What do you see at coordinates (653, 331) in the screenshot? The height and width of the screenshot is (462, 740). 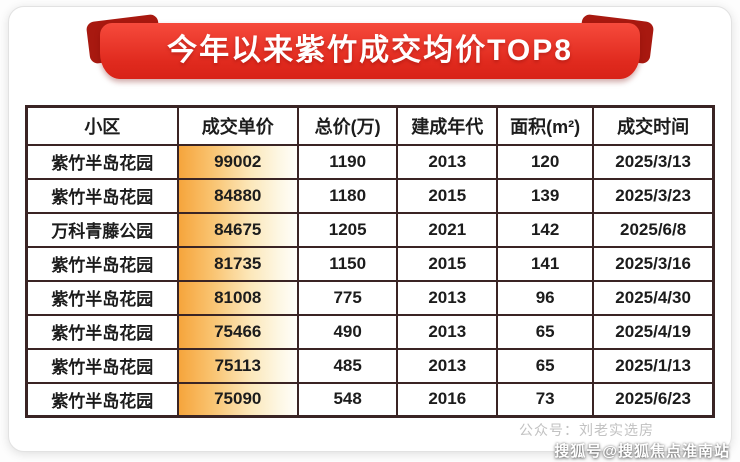 I see `deal-date-cell: 2025/4/19` at bounding box center [653, 331].